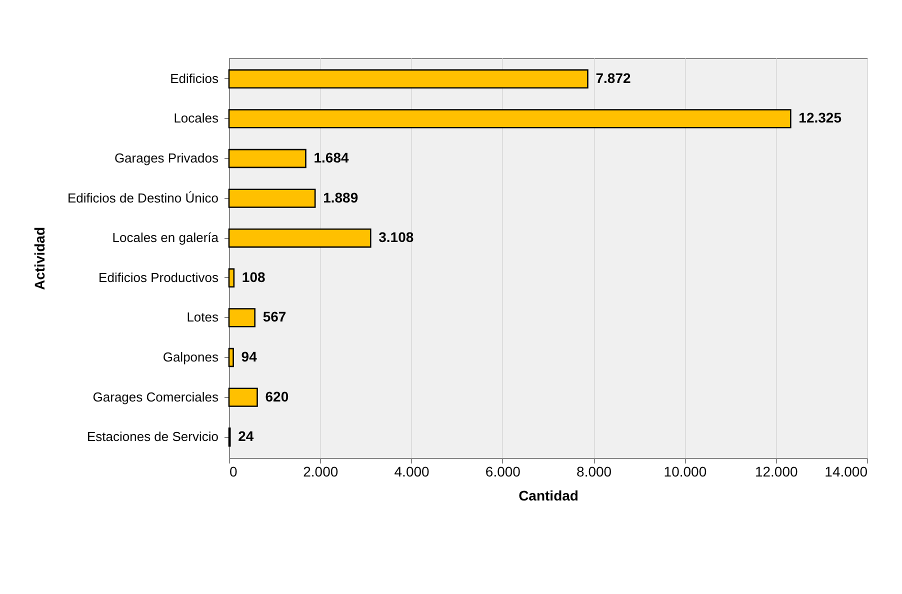 The image size is (902, 594). What do you see at coordinates (340, 197) in the screenshot?
I see `data-label: 1.889` at bounding box center [340, 197].